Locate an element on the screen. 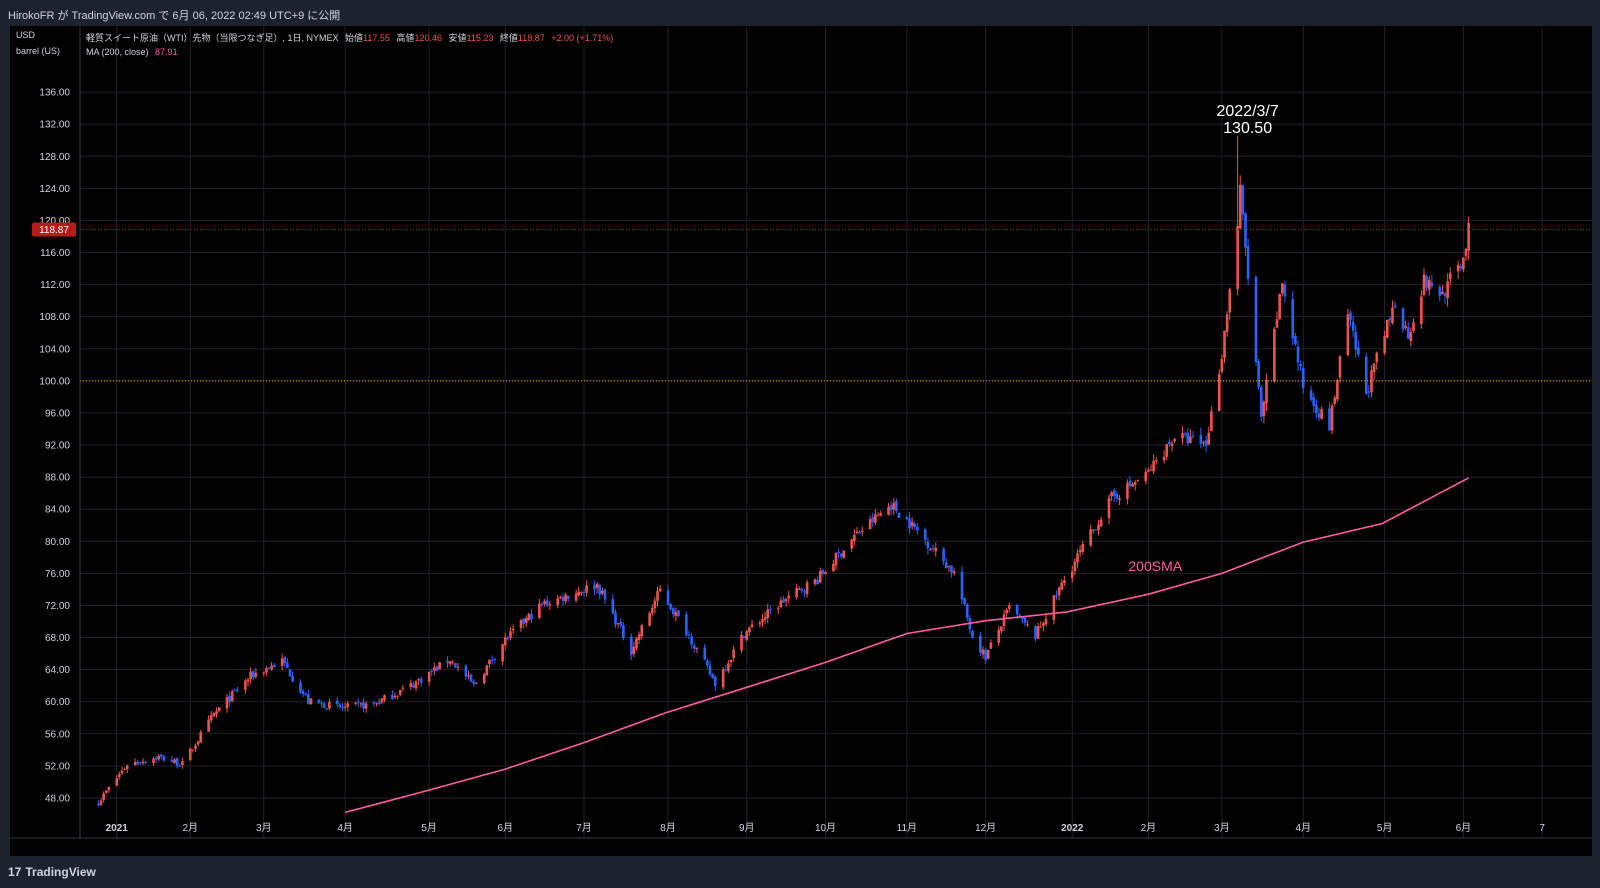  tradingview-logo: 17 TradingView is located at coordinates (52, 872).